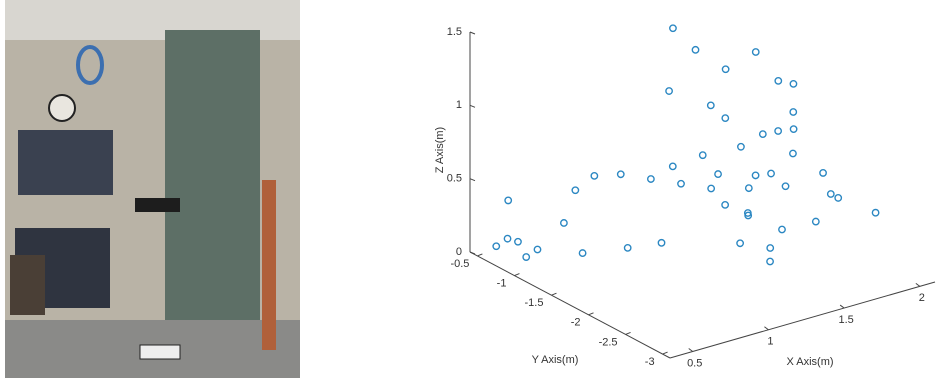 Image resolution: width=951 pixels, height=378 pixels. I want to click on x-tick-label: 2, so click(922, 298).